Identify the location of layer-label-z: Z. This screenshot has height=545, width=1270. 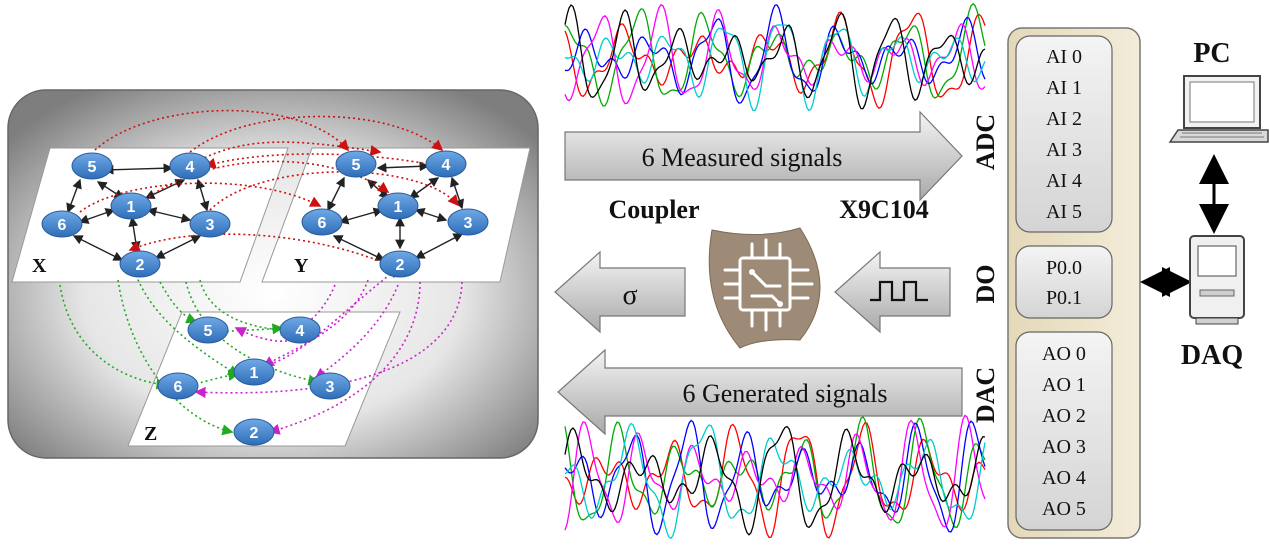
(150, 434).